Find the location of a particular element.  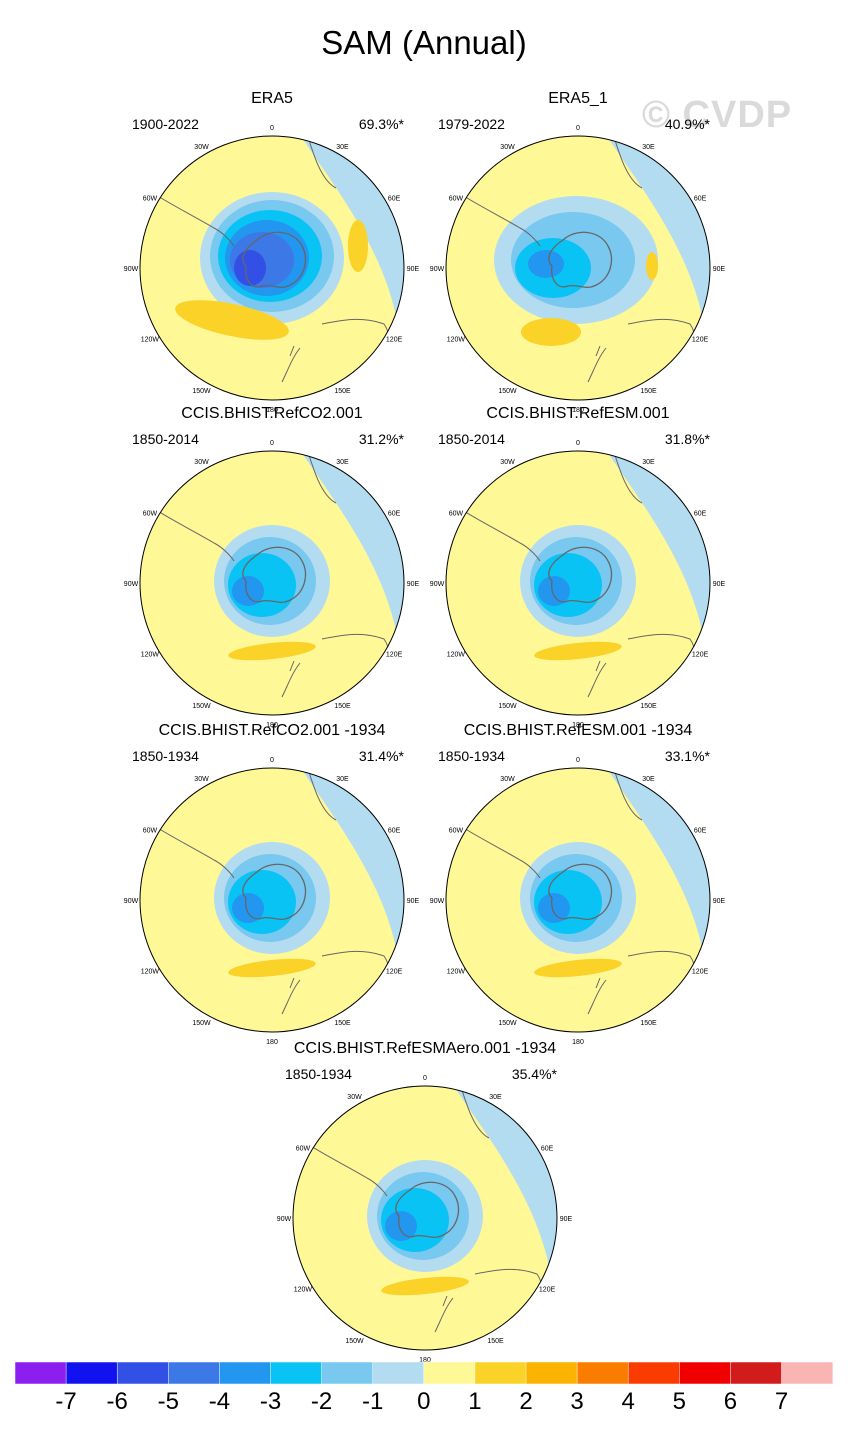

colorbar-label: -1 is located at coordinates (372, 1401).